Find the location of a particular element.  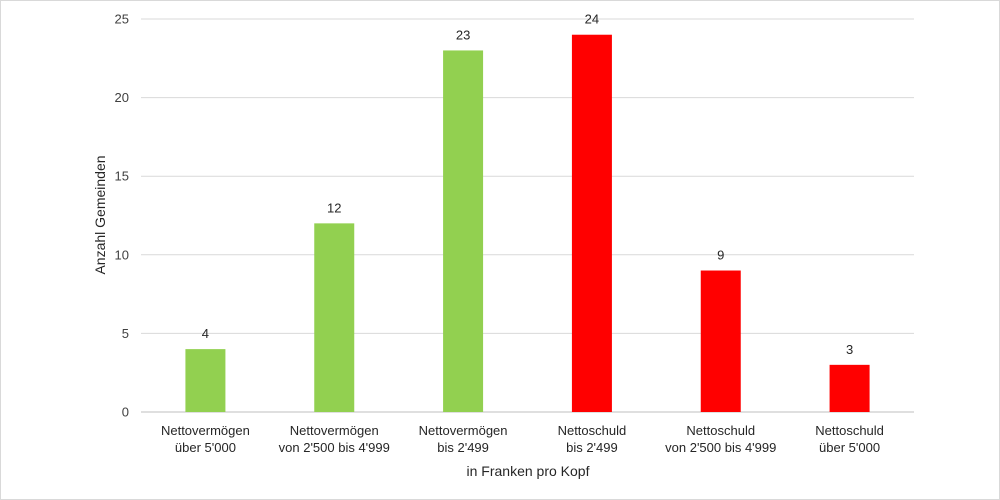

data-label: 9 is located at coordinates (720, 255).